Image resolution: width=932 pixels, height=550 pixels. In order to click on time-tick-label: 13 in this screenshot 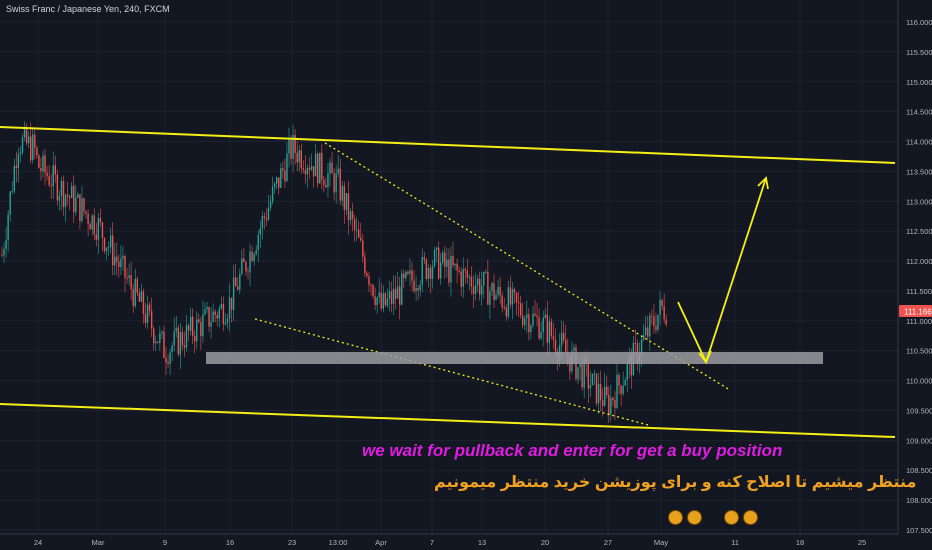, I will do `click(482, 542)`.